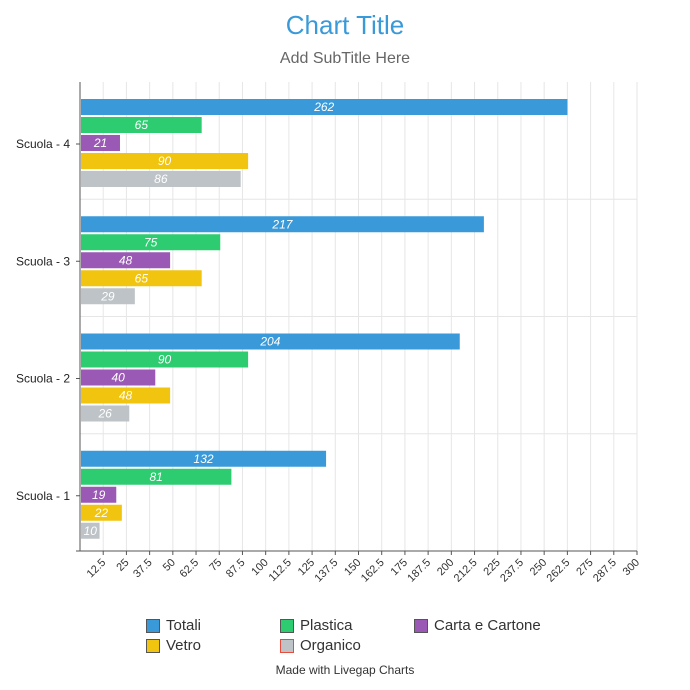 The image size is (690, 690). I want to click on x-tick-label: 212.5, so click(466, 571).